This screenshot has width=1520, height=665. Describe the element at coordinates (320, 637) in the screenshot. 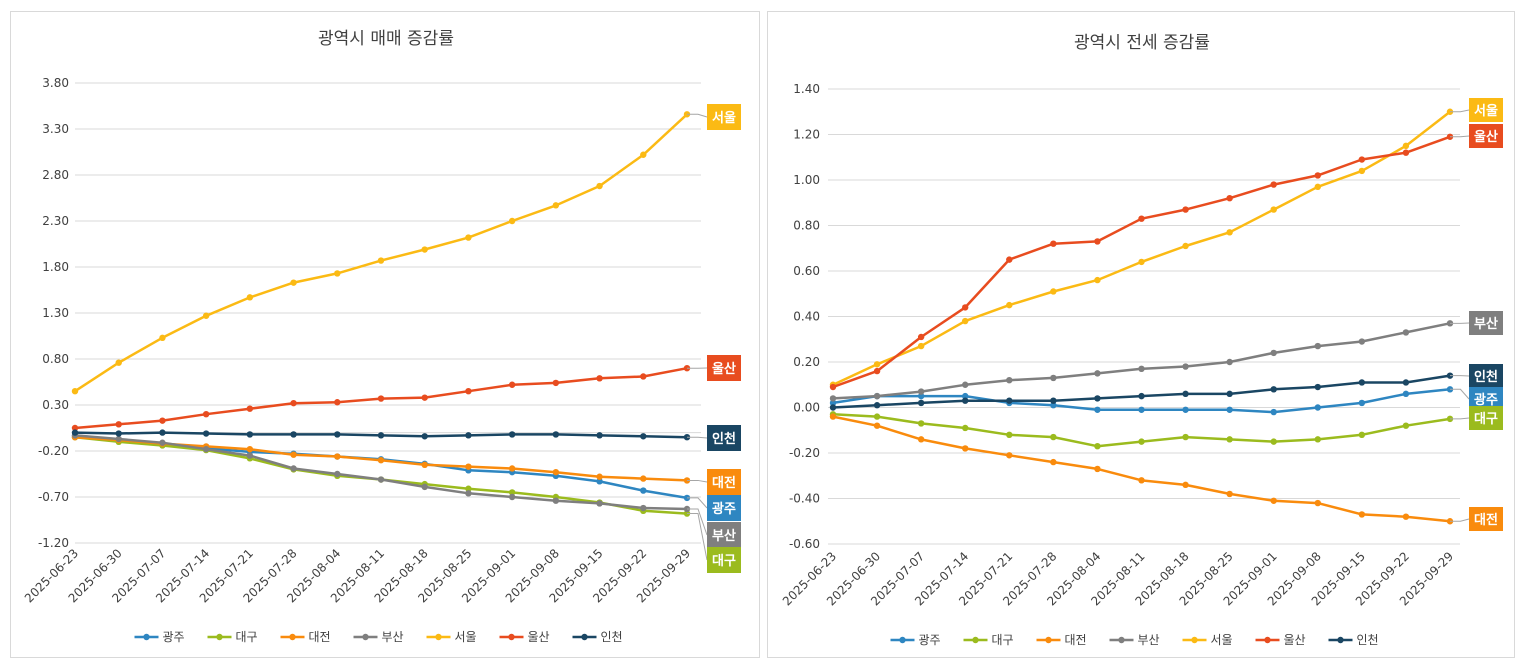

I see `legend-label: 대전` at that location.